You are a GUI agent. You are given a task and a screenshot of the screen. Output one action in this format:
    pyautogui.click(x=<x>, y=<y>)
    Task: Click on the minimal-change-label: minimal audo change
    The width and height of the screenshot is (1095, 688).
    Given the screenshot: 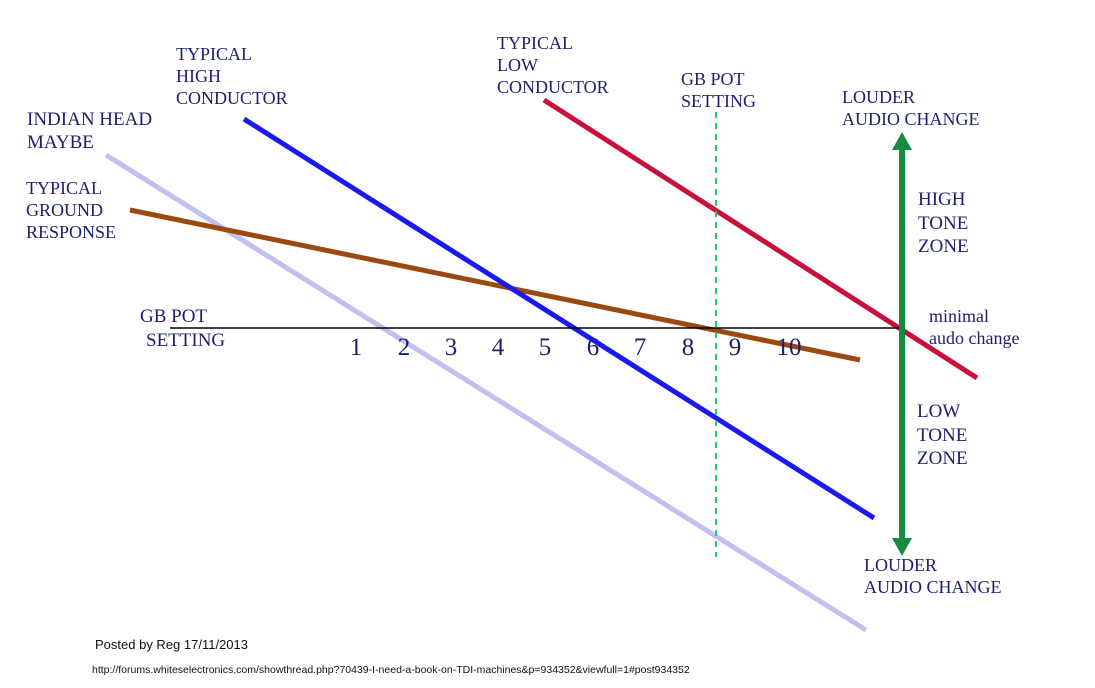 What is the action you would take?
    pyautogui.click(x=974, y=327)
    